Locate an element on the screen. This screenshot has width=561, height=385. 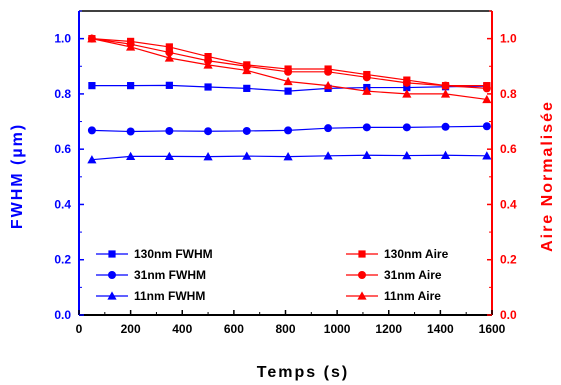
legend-entry: 11nm Aire is located at coordinates (393, 296).